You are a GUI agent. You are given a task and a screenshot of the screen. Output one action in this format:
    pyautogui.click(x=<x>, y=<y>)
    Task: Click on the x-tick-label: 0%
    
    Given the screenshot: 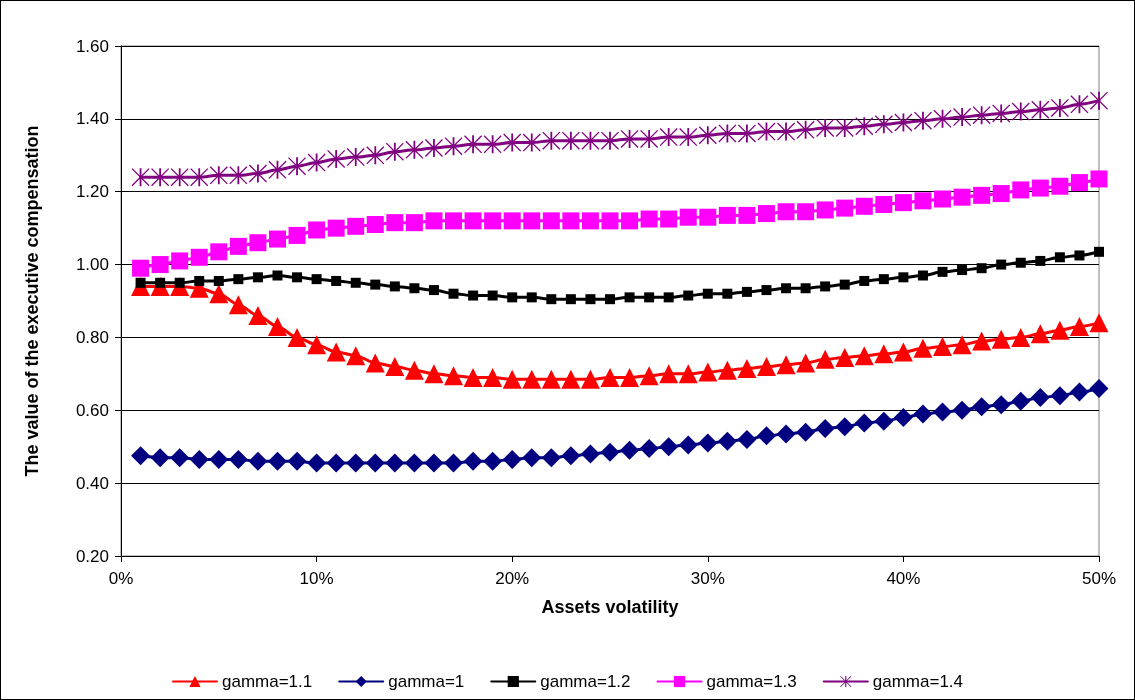 What is the action you would take?
    pyautogui.click(x=121, y=578)
    